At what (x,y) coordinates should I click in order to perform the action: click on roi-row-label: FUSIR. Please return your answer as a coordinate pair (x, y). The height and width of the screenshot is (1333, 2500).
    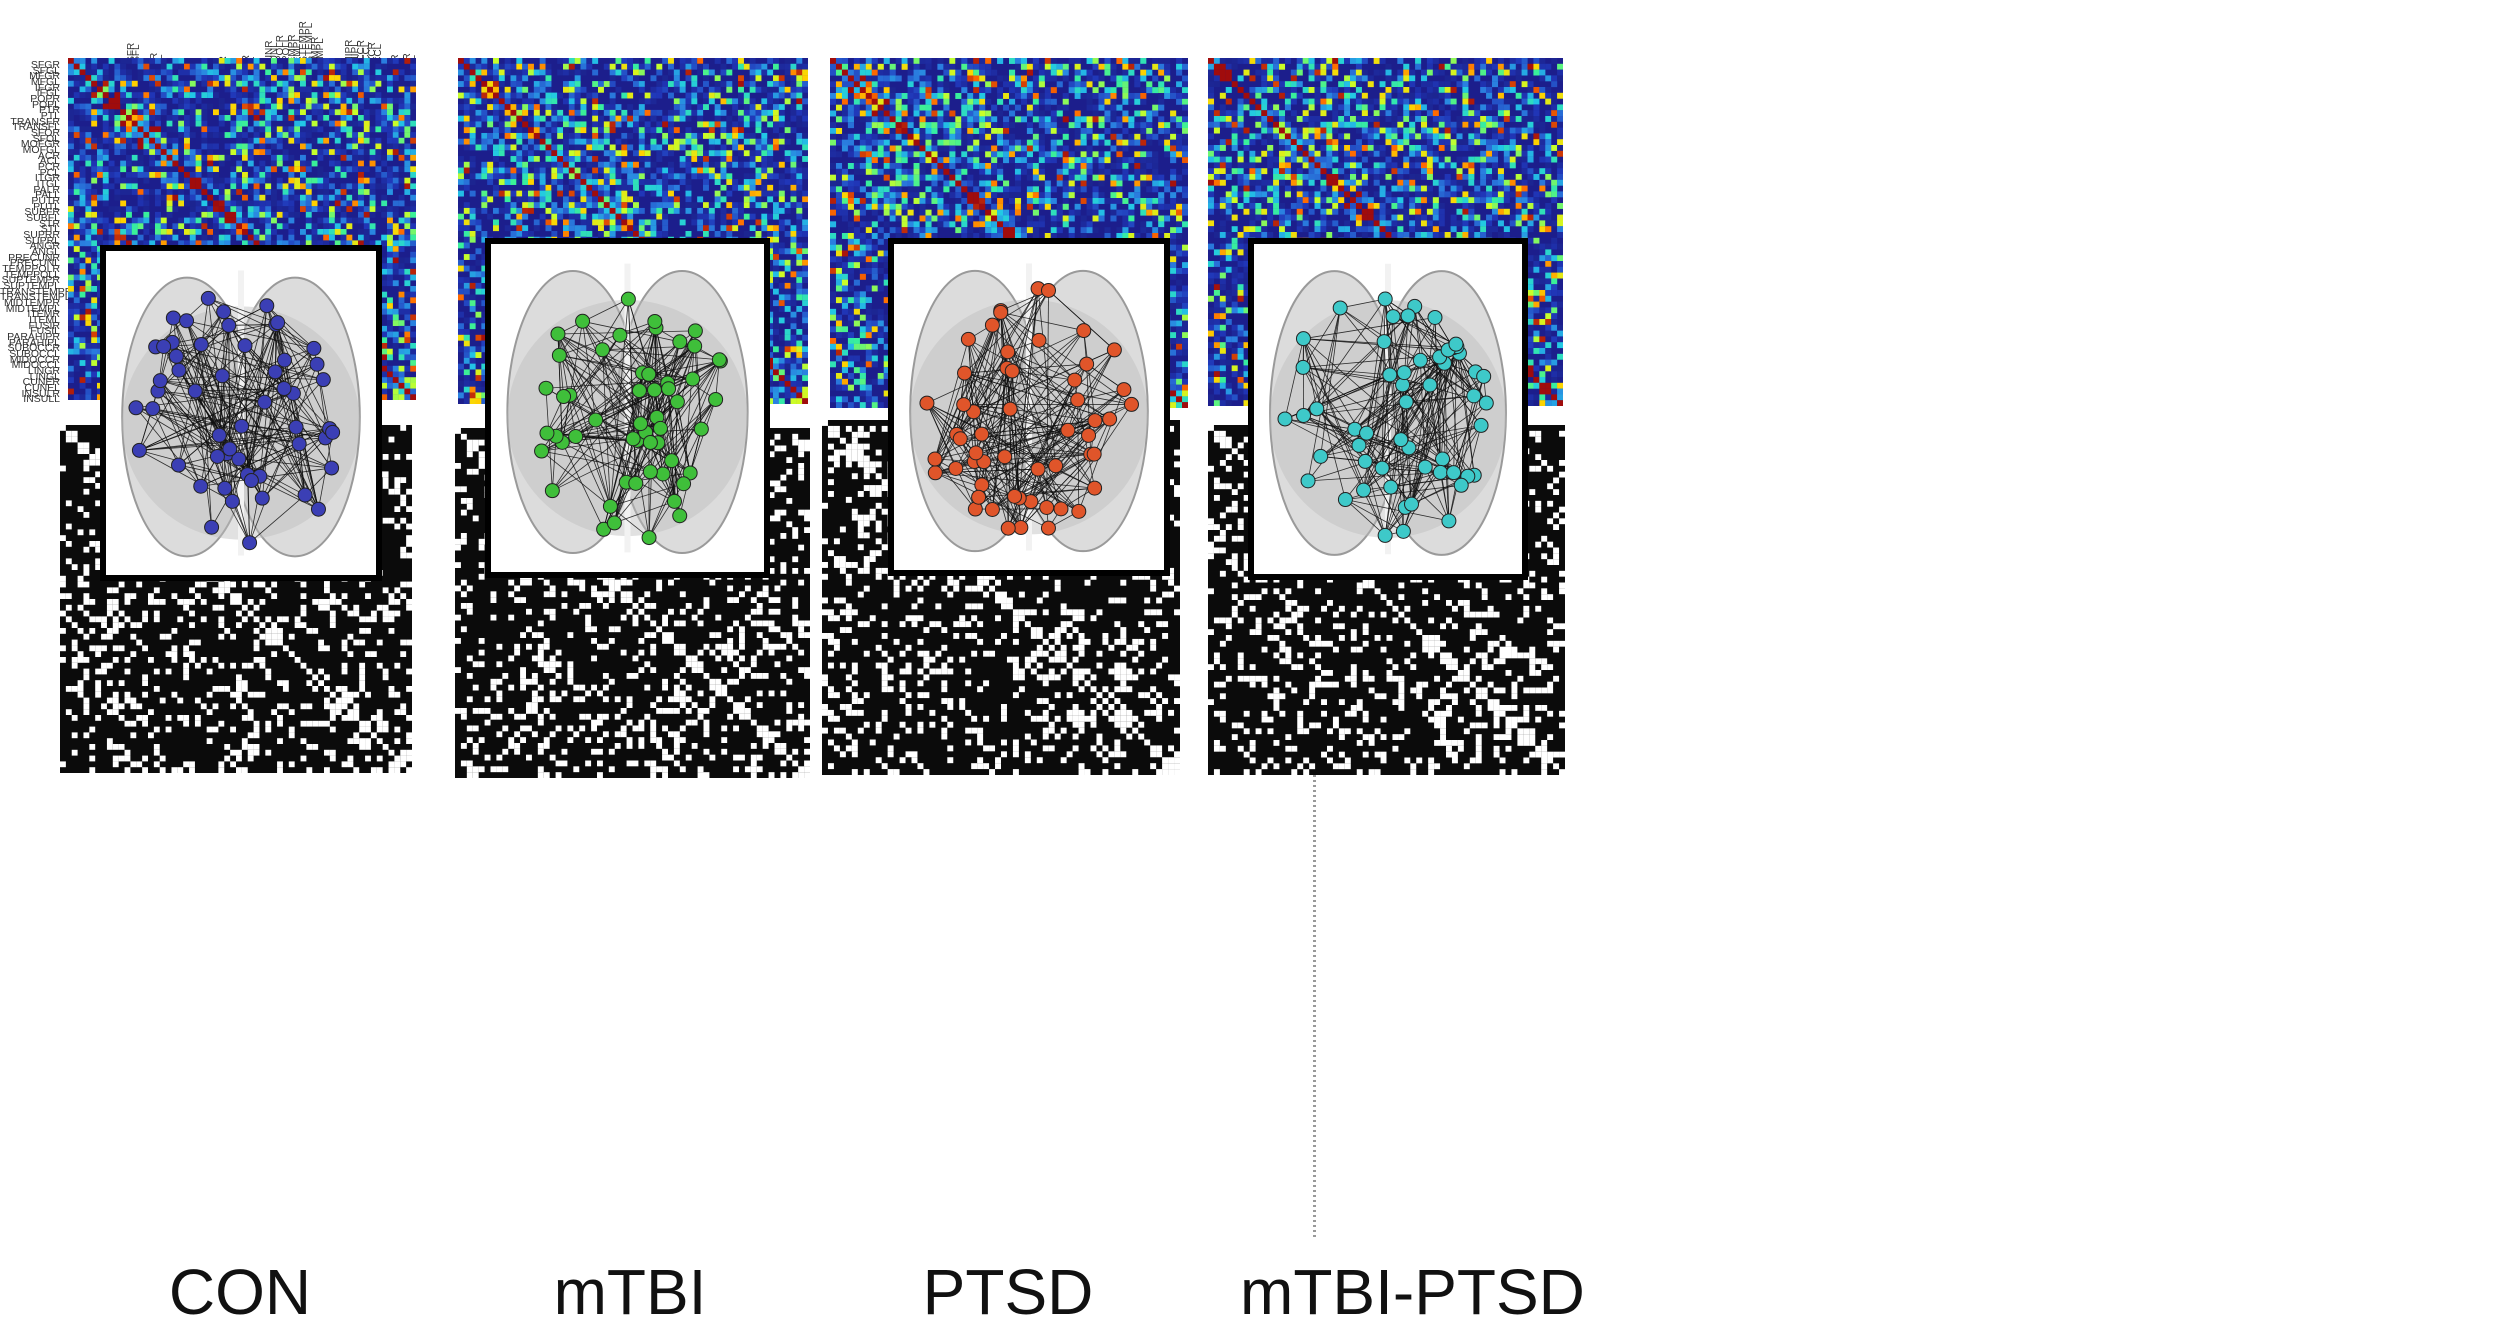
    Looking at the image, I should click on (44, 325).